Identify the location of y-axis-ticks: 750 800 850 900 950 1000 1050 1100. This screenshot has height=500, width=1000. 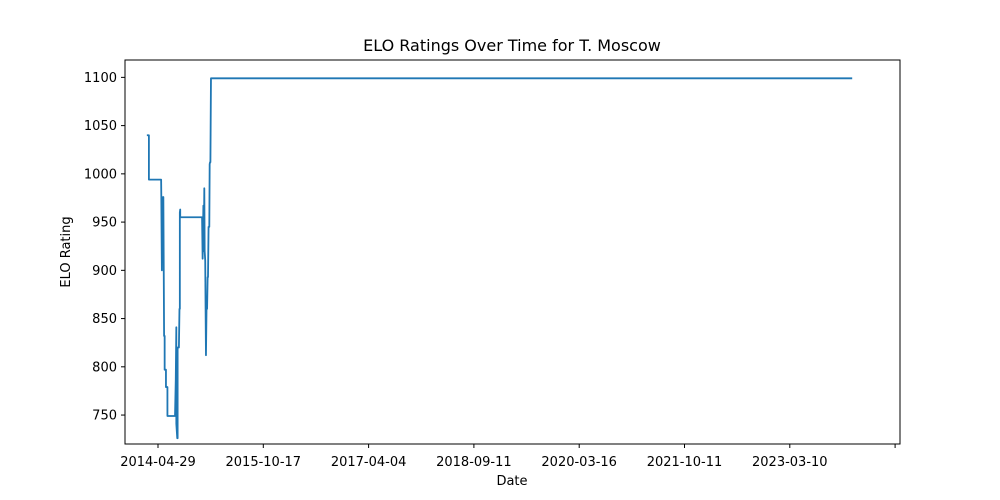
(104, 247).